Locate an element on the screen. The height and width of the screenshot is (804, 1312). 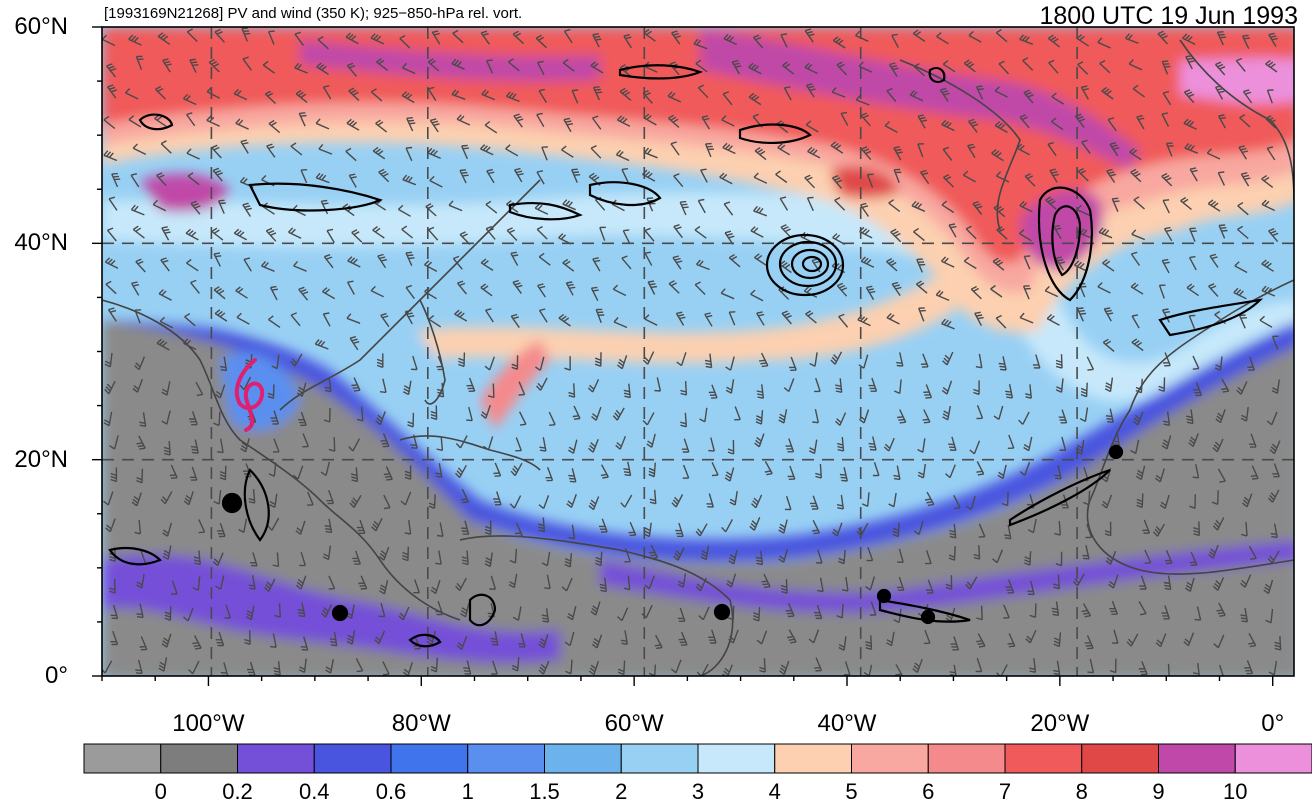
colorbar-label: 0 is located at coordinates (160, 791).